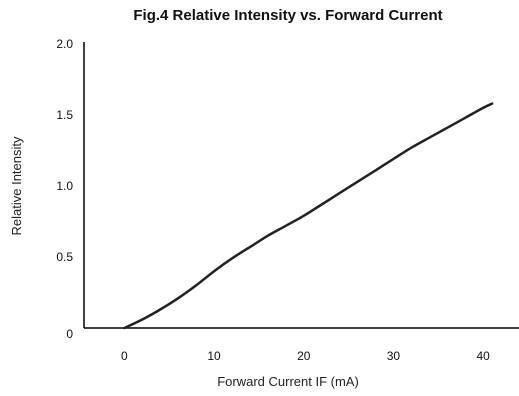 The image size is (519, 396). What do you see at coordinates (64, 115) in the screenshot?
I see `y-tick-label: 1.5` at bounding box center [64, 115].